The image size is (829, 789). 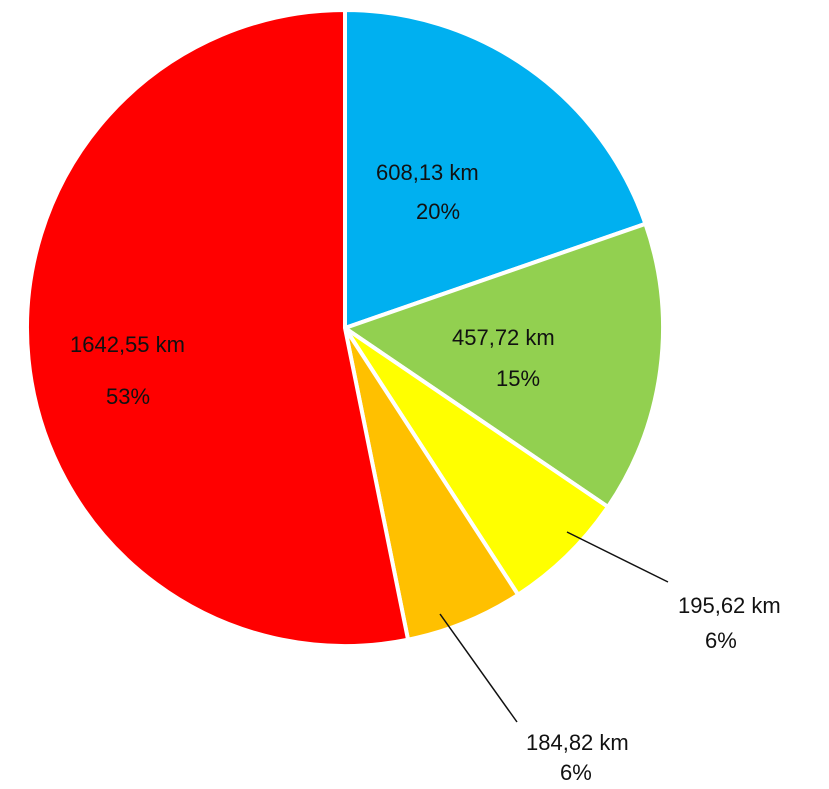 What do you see at coordinates (503, 337) in the screenshot?
I see `data-label-green-value: 457,72 km` at bounding box center [503, 337].